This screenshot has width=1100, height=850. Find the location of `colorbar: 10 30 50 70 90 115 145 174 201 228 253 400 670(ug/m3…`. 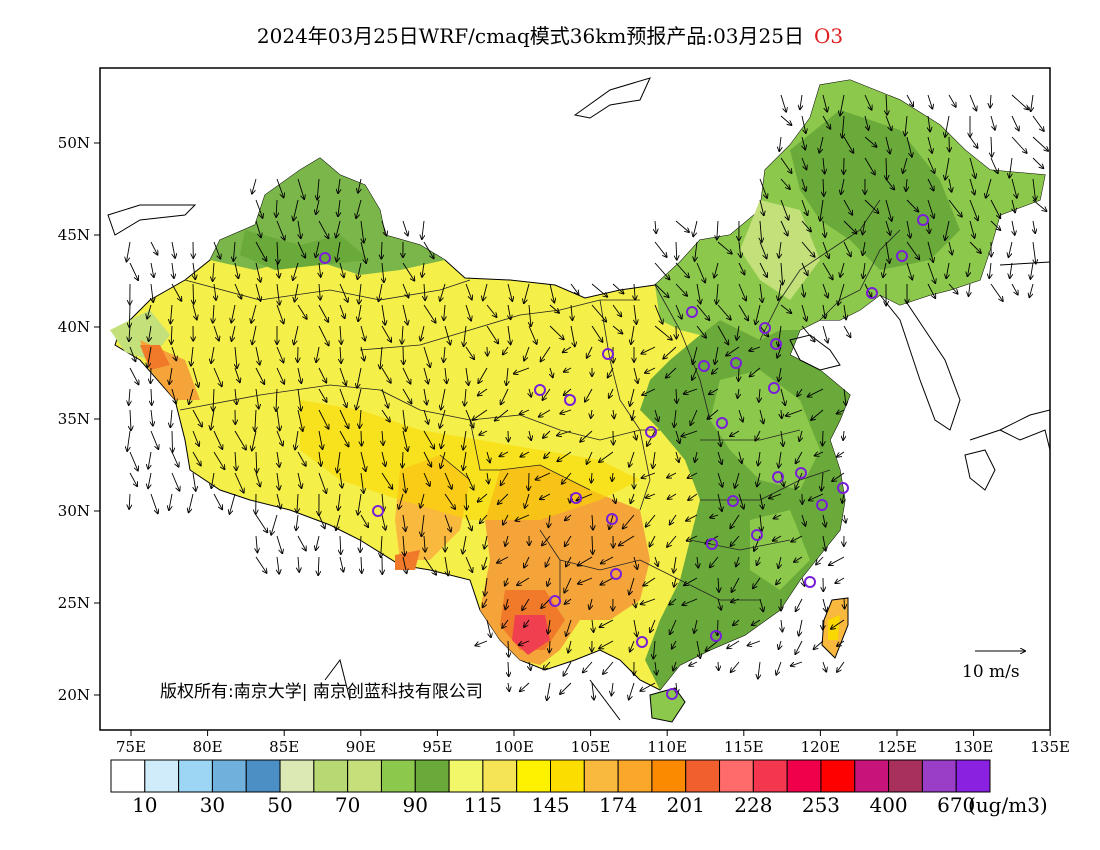

colorbar: 10 30 50 70 90 115 145 174 201 228 253 400 670(ug/m3… is located at coordinates (579, 788).